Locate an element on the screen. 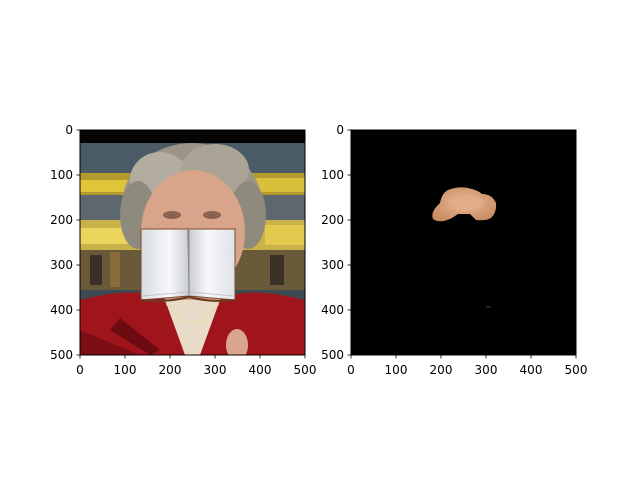  mask-y-tick-label: 300 is located at coordinates (332, 265).